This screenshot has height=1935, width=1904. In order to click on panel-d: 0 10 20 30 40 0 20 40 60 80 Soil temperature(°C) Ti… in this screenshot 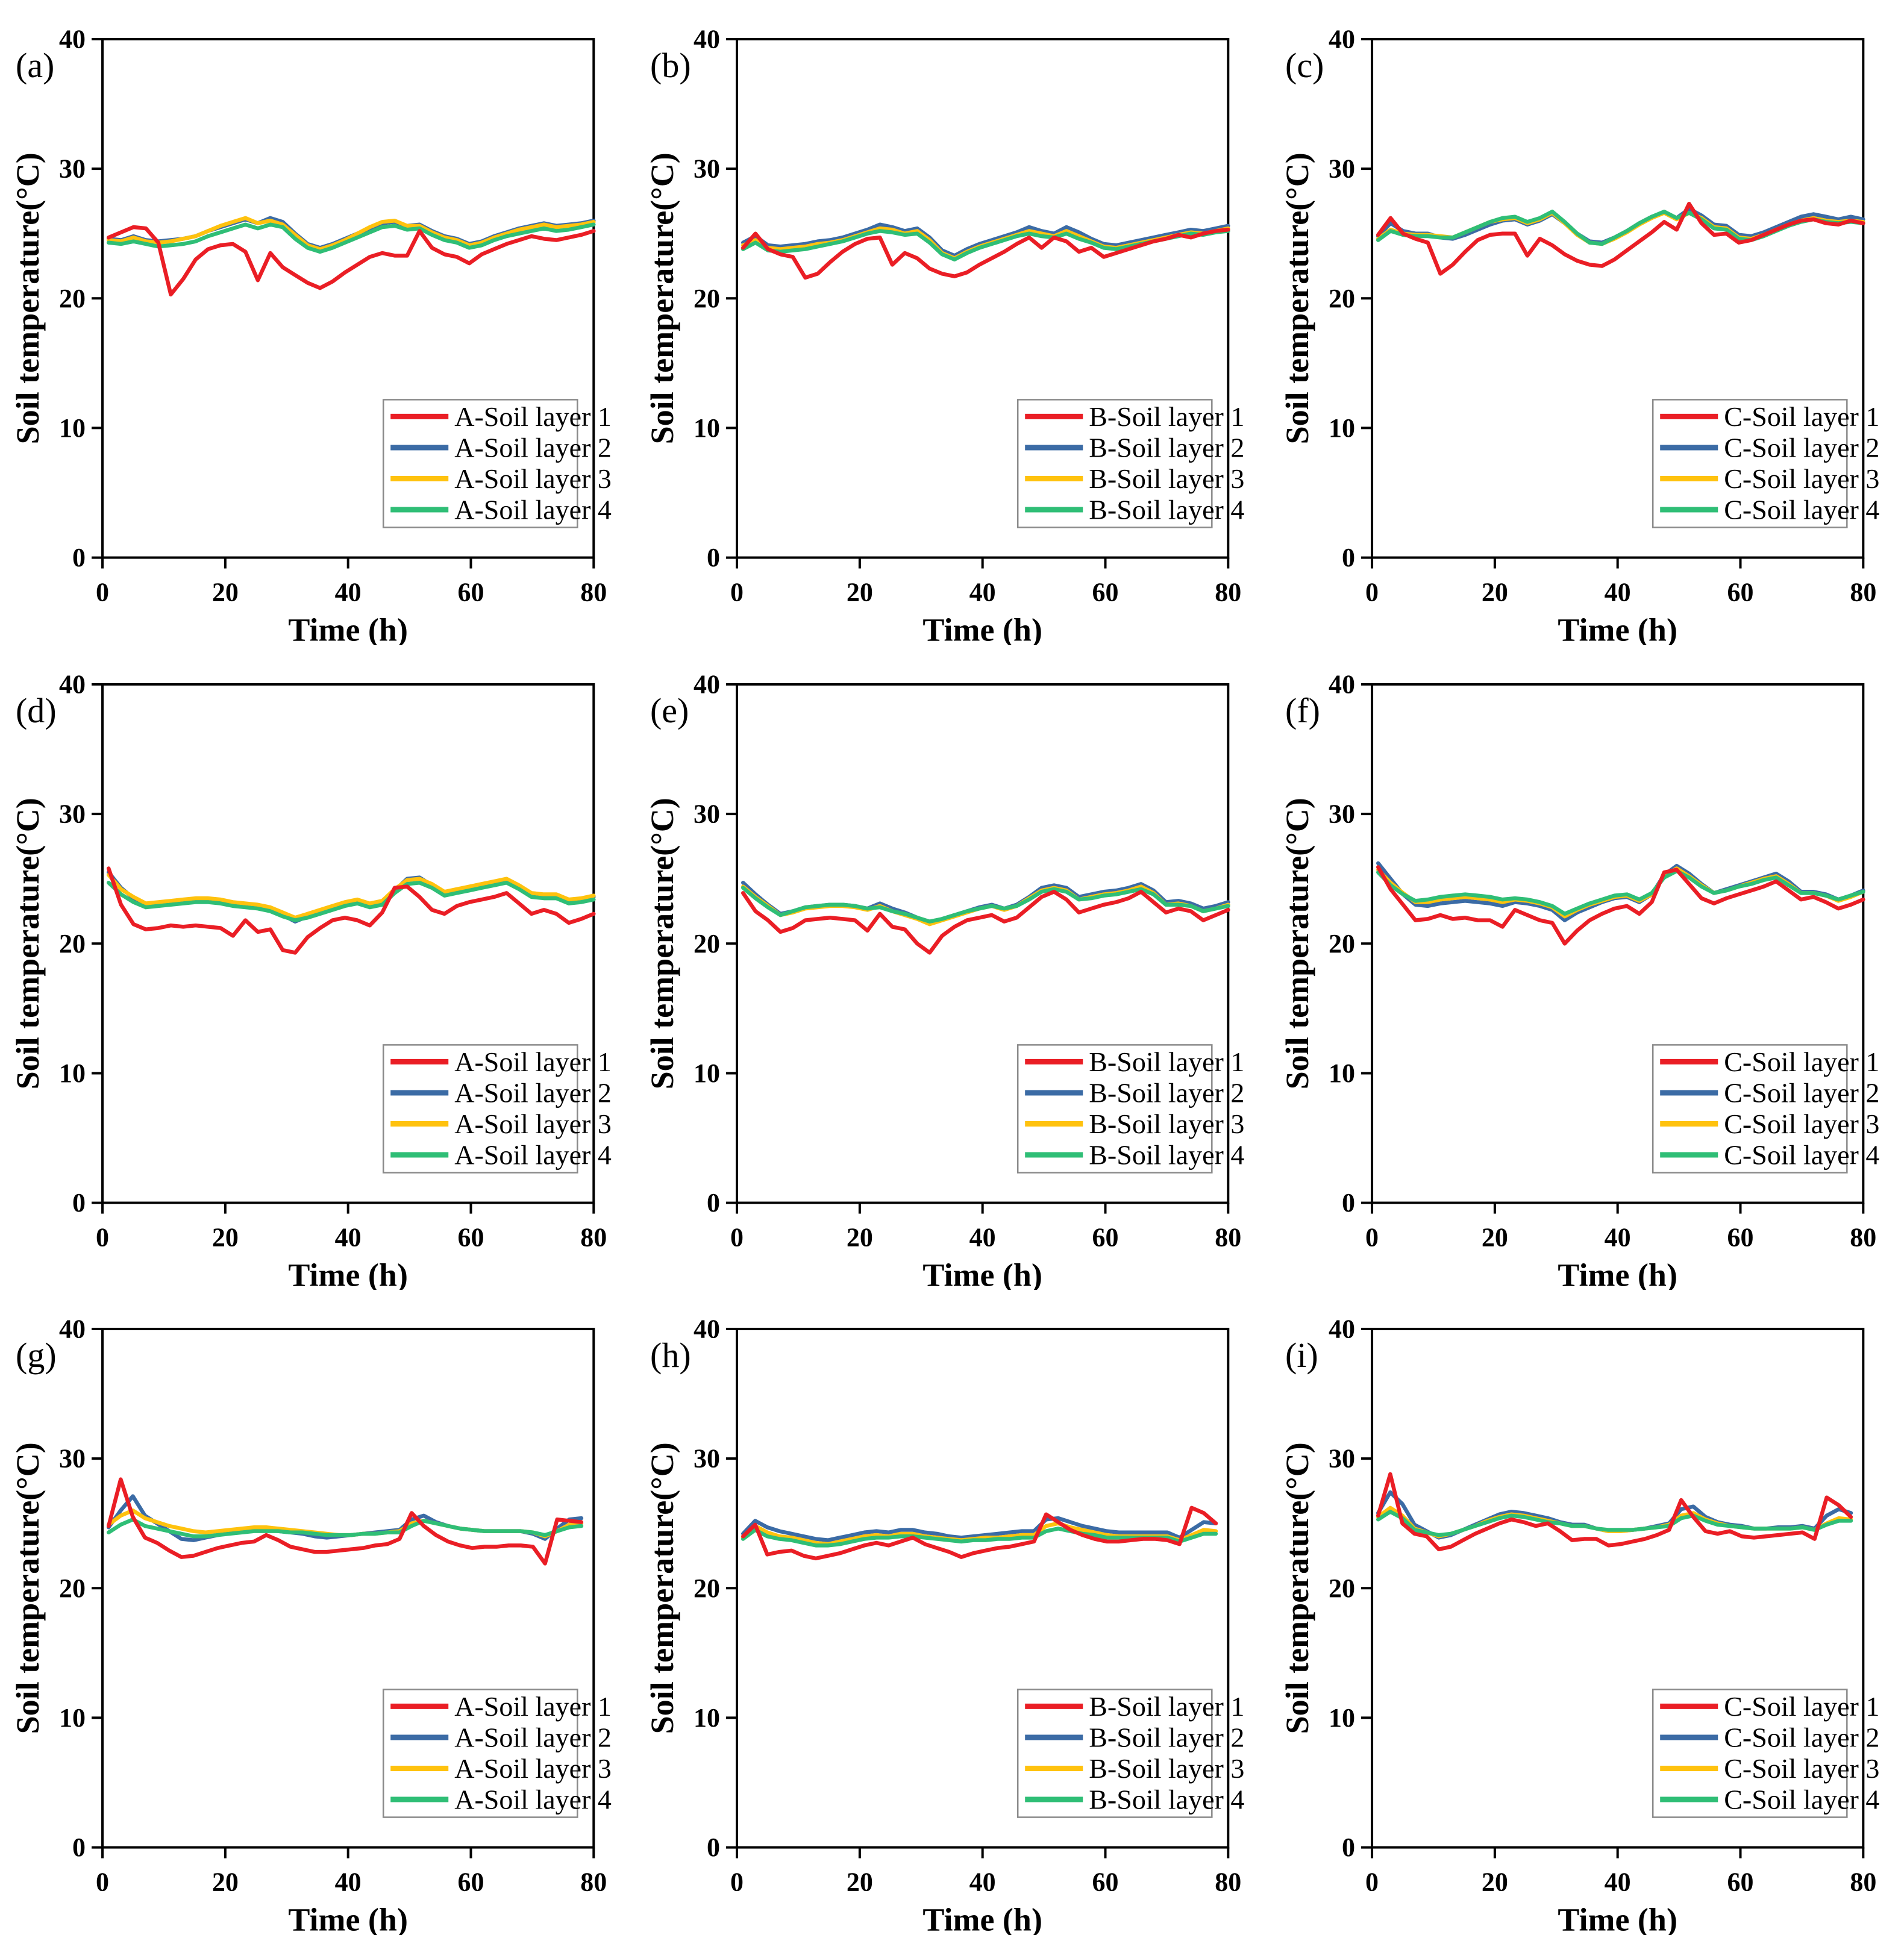, I will do `click(317, 967)`.